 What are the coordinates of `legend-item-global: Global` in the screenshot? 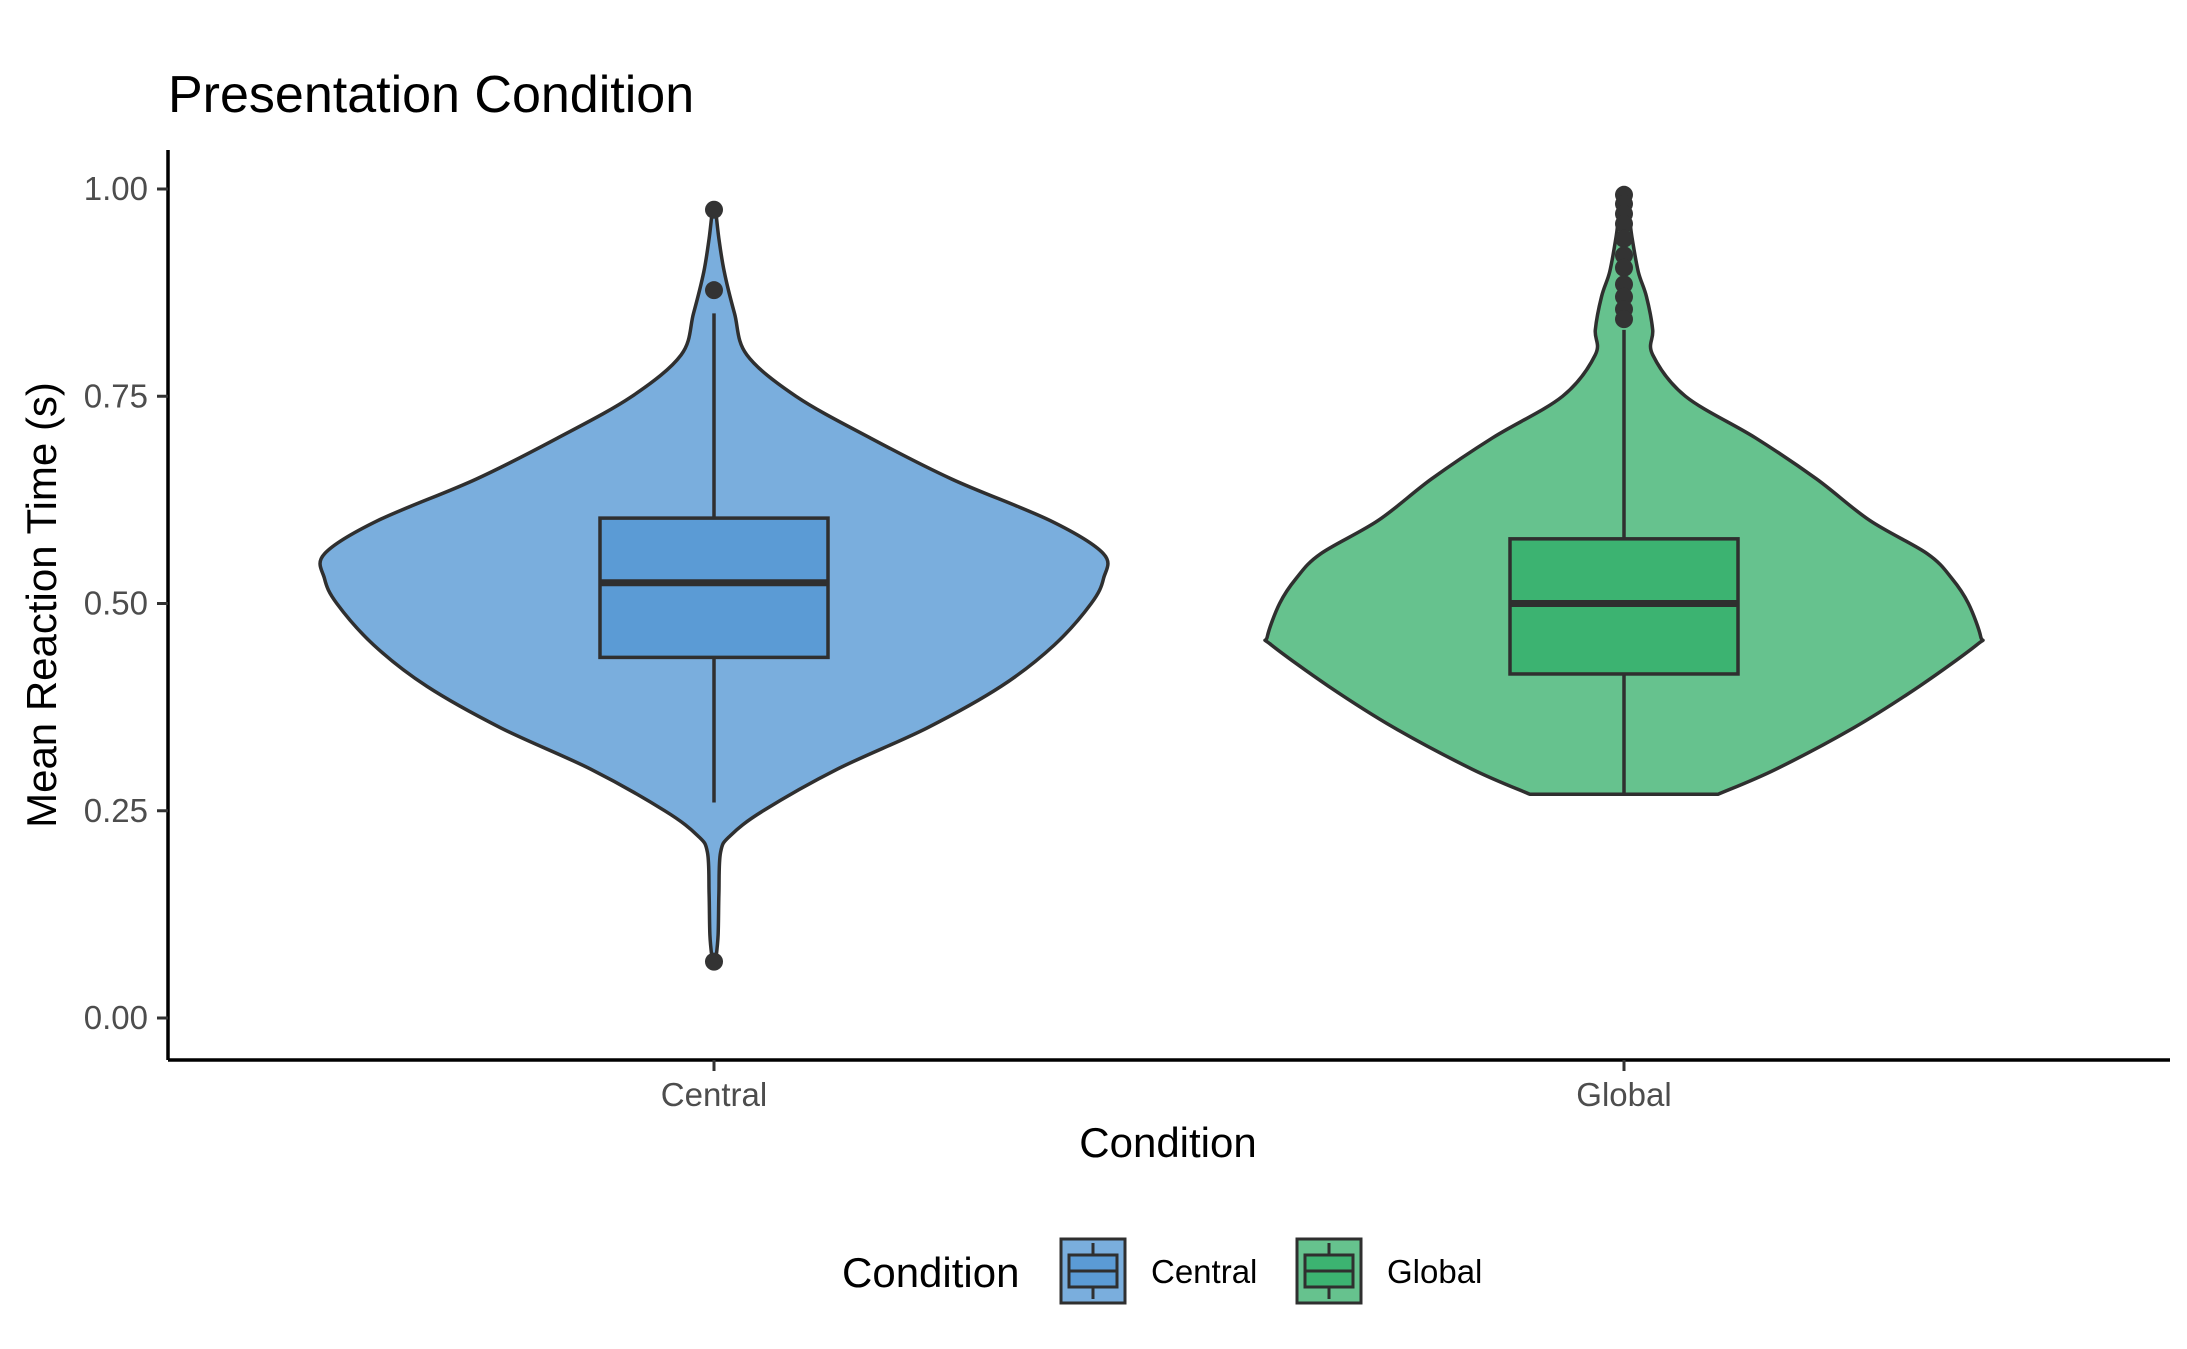 It's located at (1388, 1271).